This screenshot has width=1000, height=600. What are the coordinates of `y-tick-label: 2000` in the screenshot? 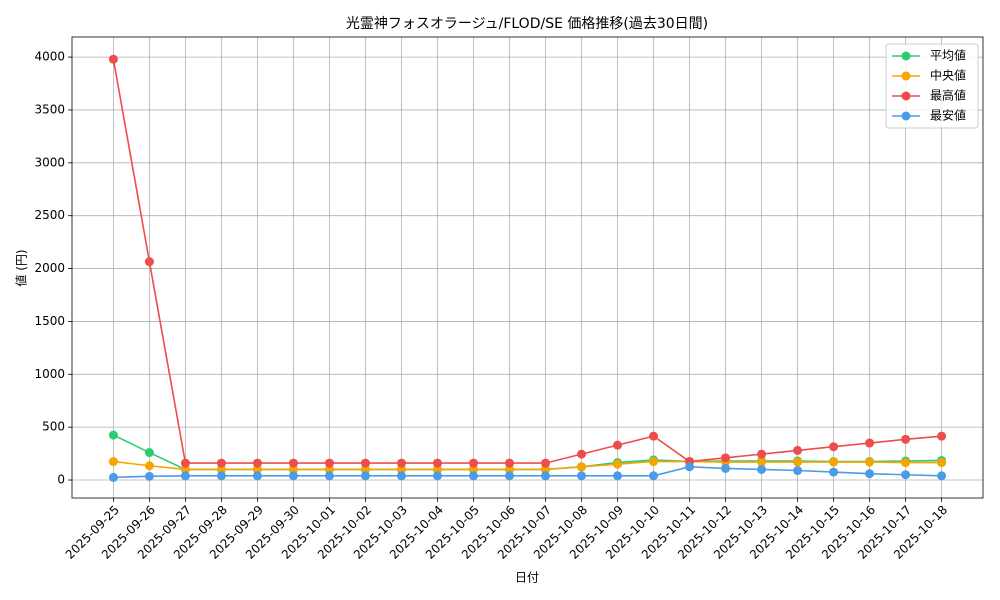 It's located at (49, 268).